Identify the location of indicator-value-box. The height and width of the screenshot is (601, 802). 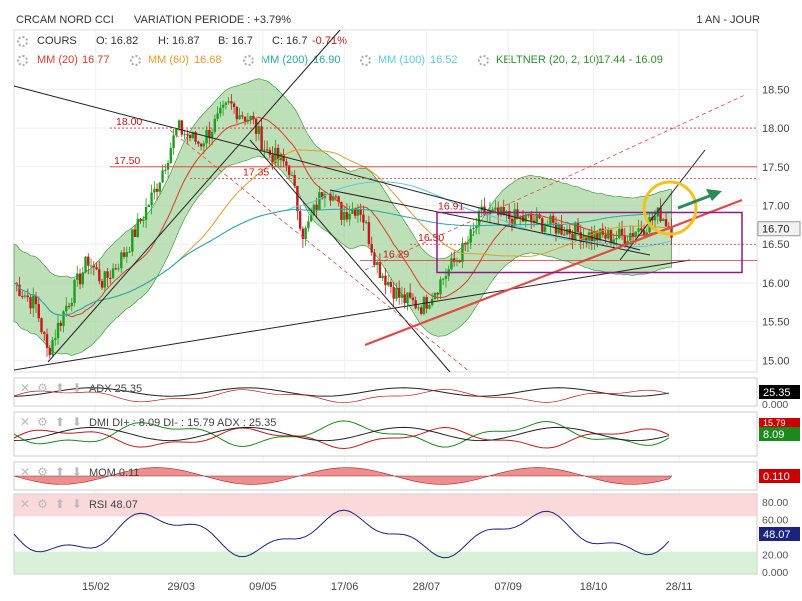
(779, 534).